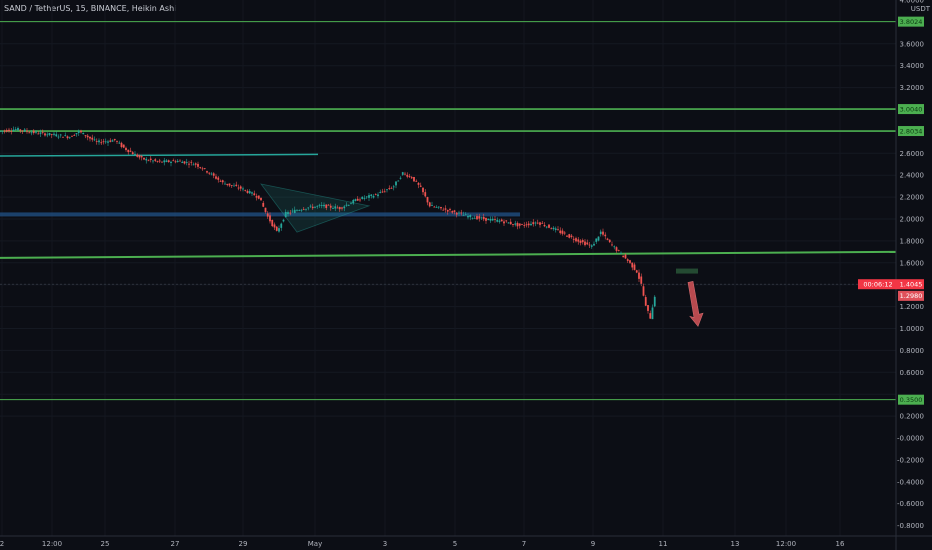 The width and height of the screenshot is (932, 550). Describe the element at coordinates (422, 544) in the screenshot. I see `time-axis: 2 12:00 25 27 29 May 3 5 7 9 11 13 12:00 16` at that location.